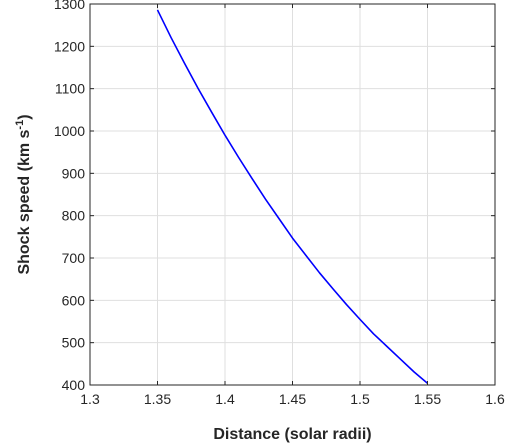 The width and height of the screenshot is (510, 448). I want to click on x-tick-label: 1.4, so click(225, 399).